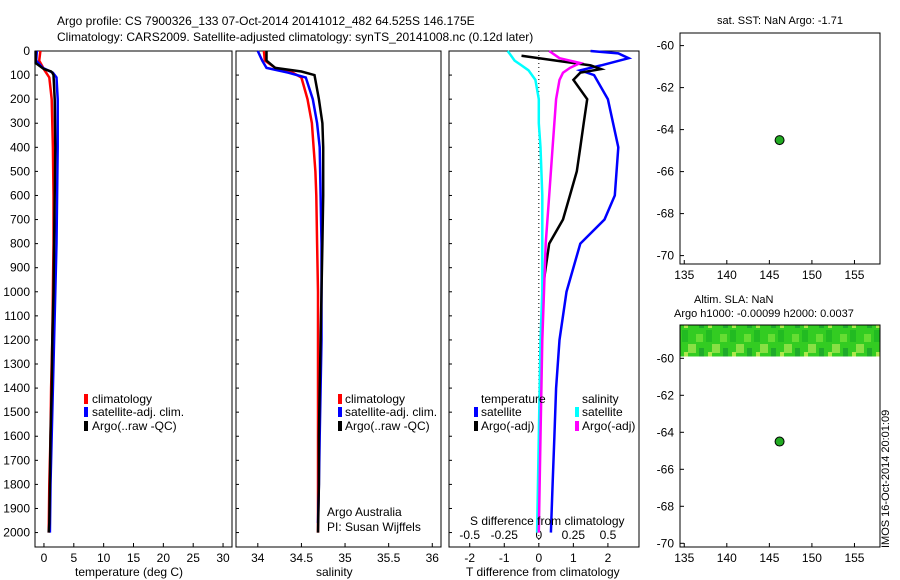 The width and height of the screenshot is (900, 580). Describe the element at coordinates (577, 412) in the screenshot. I see `legend-swatch-s-satellite` at that location.